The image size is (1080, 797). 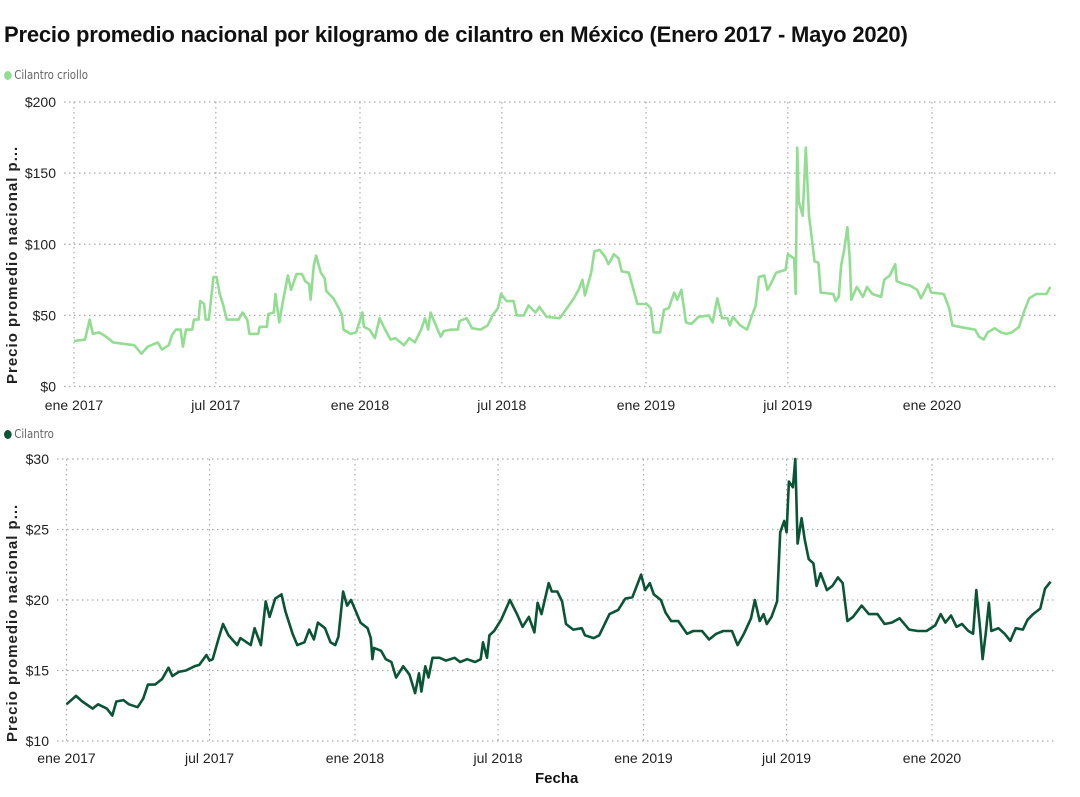 What do you see at coordinates (38, 459) in the screenshot?
I see `y-tick-label: $30` at bounding box center [38, 459].